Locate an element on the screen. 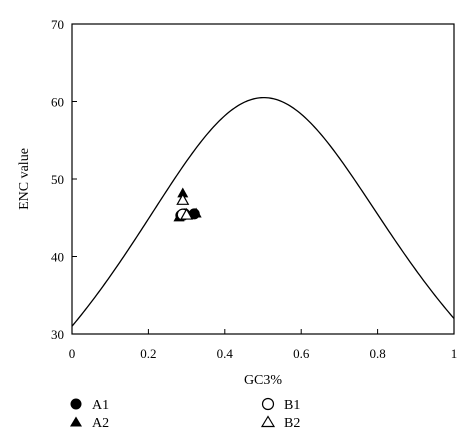  x-tick-label: 0 is located at coordinates (72, 353).